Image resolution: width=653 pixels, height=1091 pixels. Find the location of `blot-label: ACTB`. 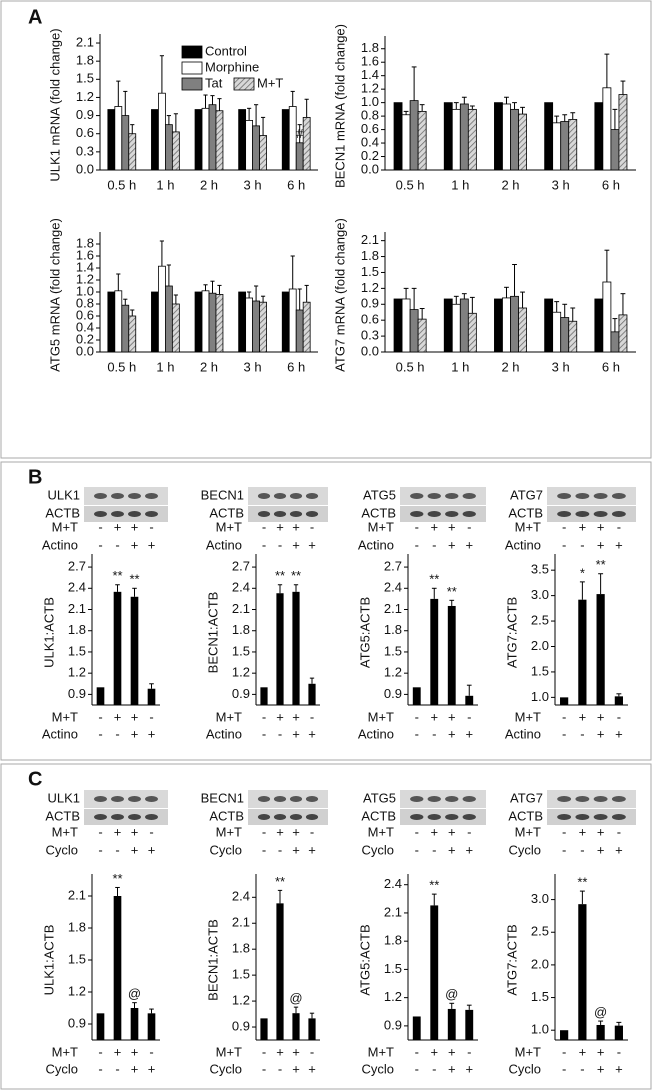

blot-label: ACTB is located at coordinates (62, 512).